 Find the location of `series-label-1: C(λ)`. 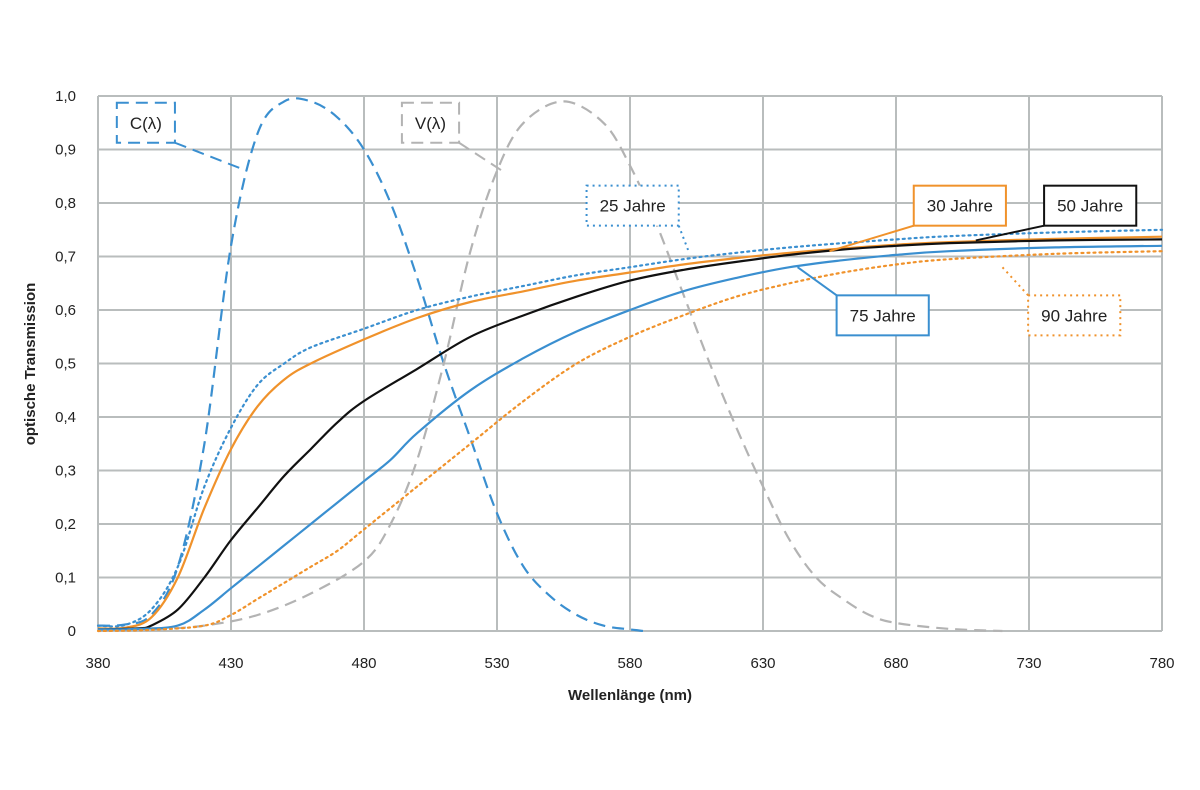

series-label-1: C(λ) is located at coordinates (181, 136).